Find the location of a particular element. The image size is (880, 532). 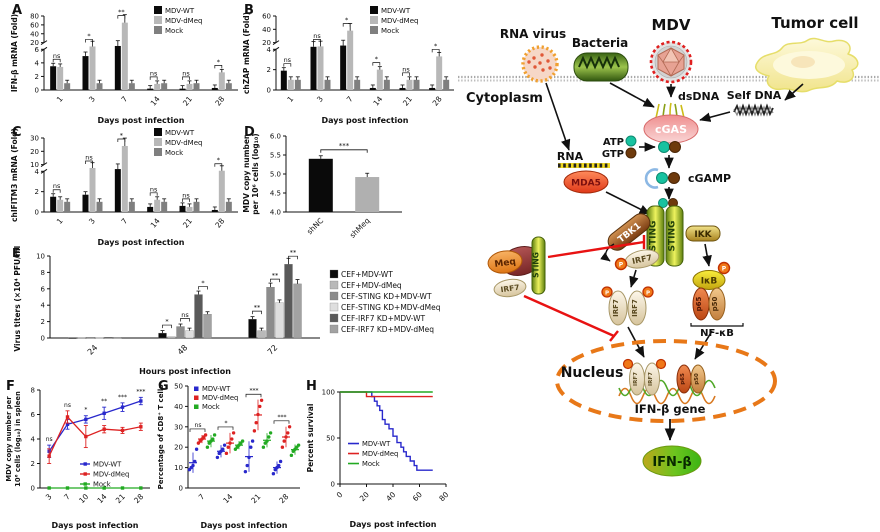

p65-label: p65 is located at coordinates (699, 304).